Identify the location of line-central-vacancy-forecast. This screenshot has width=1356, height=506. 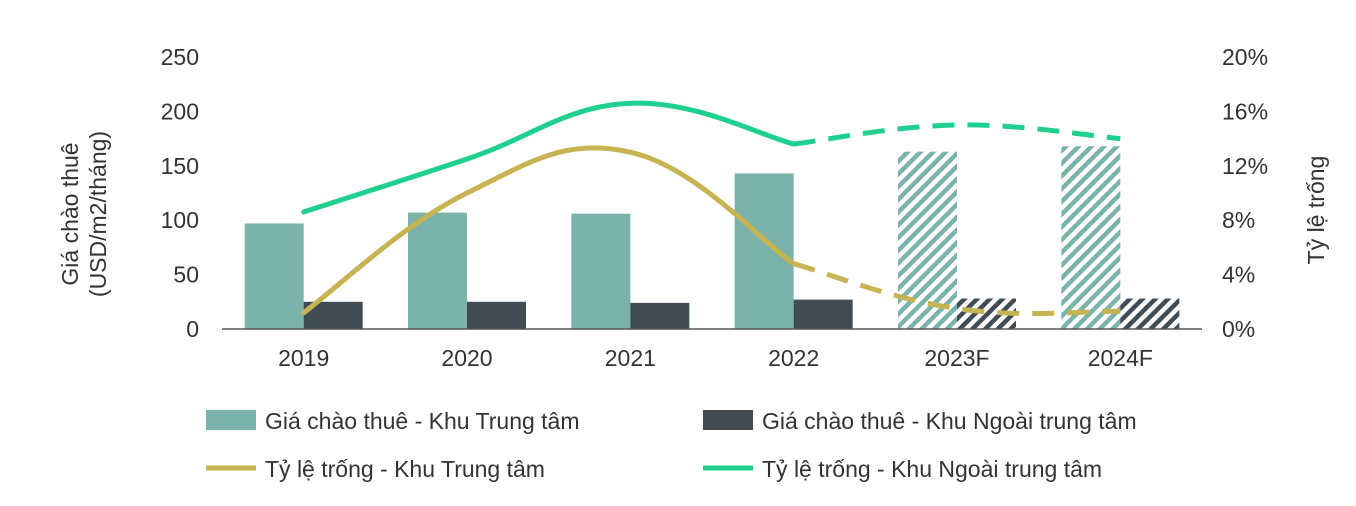
(957, 289).